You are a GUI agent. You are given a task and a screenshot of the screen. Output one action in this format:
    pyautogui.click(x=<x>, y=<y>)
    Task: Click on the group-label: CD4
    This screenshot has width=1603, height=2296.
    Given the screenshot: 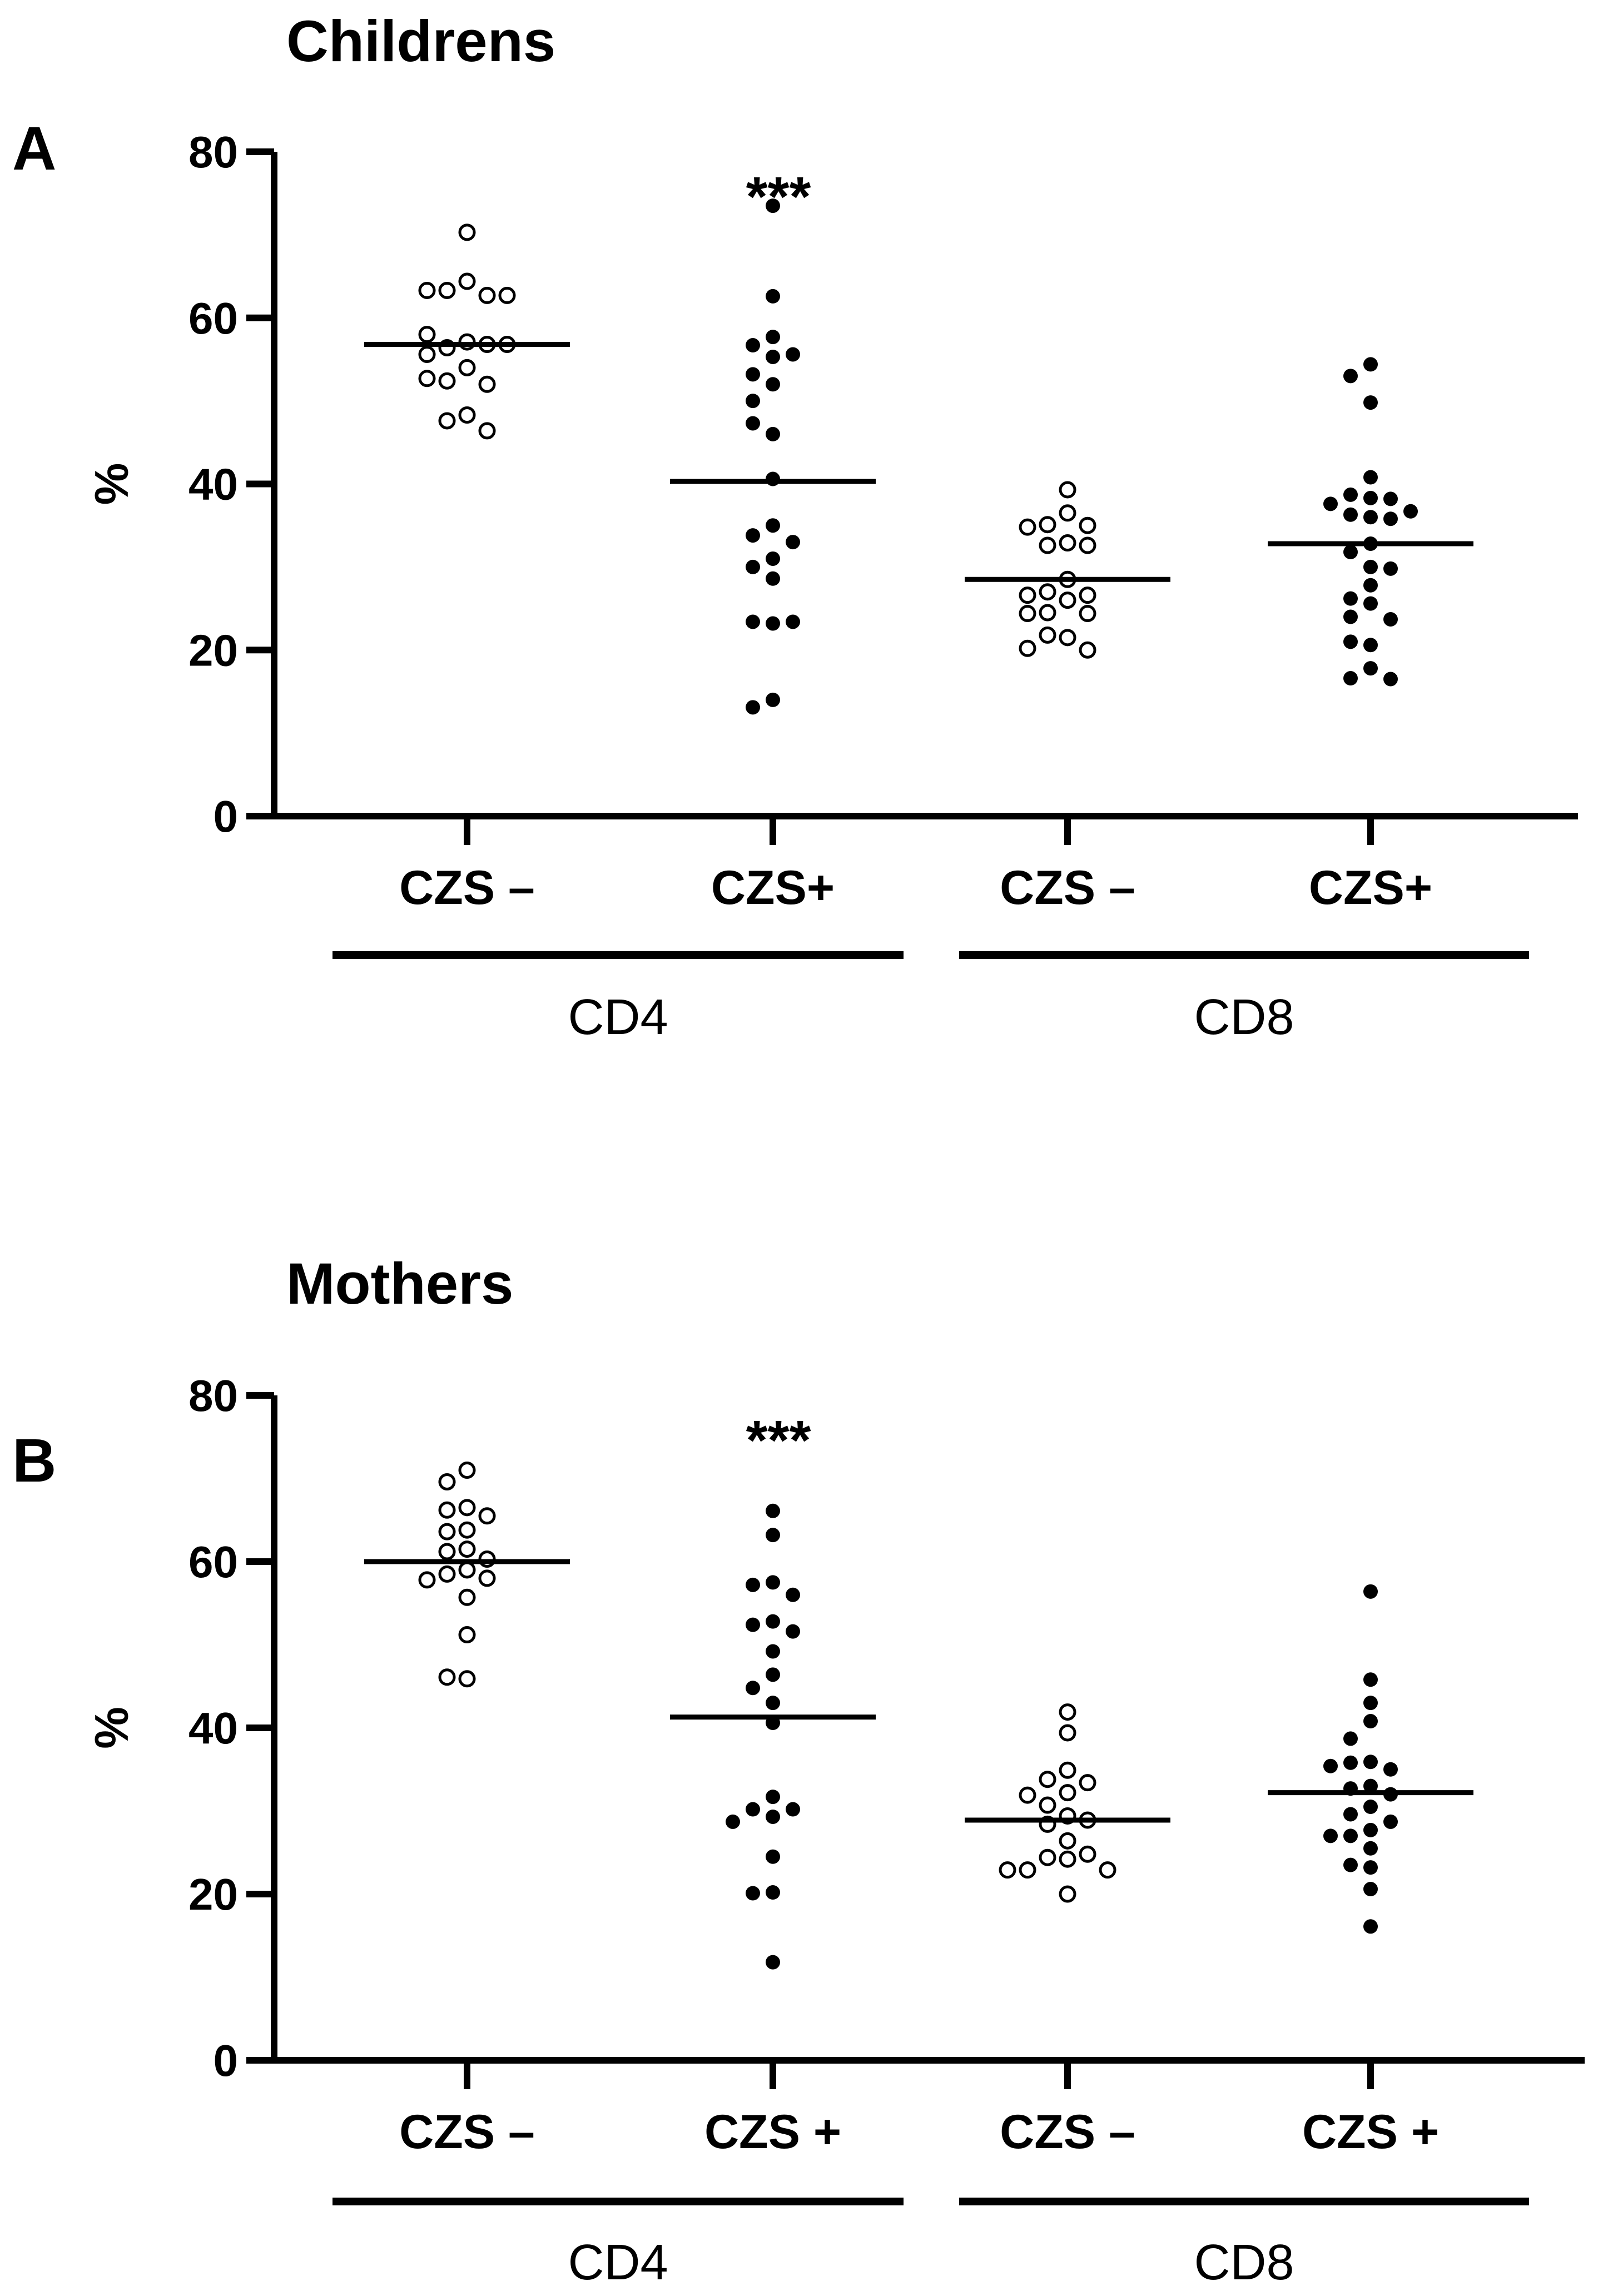 What is the action you would take?
    pyautogui.click(x=618, y=1018)
    